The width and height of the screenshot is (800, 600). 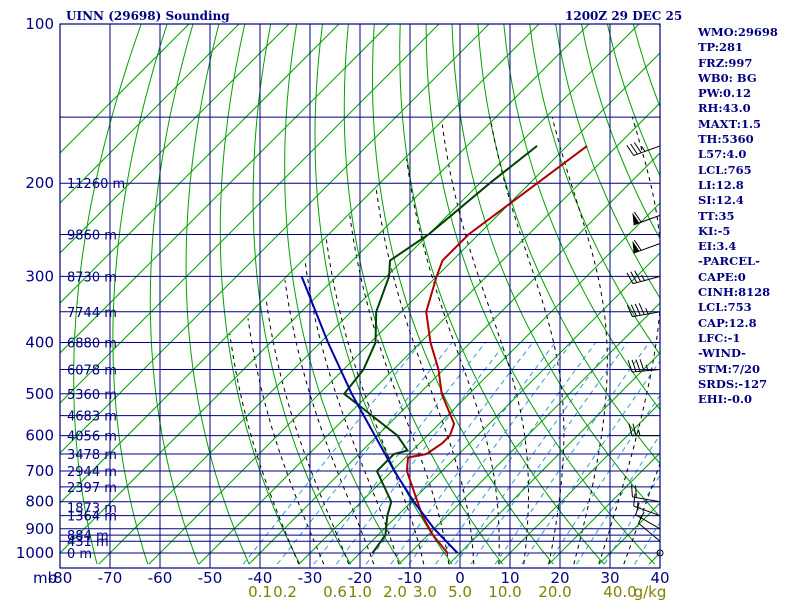 I want to click on mixing-ratio-label: g/kg, so click(x=650, y=591).